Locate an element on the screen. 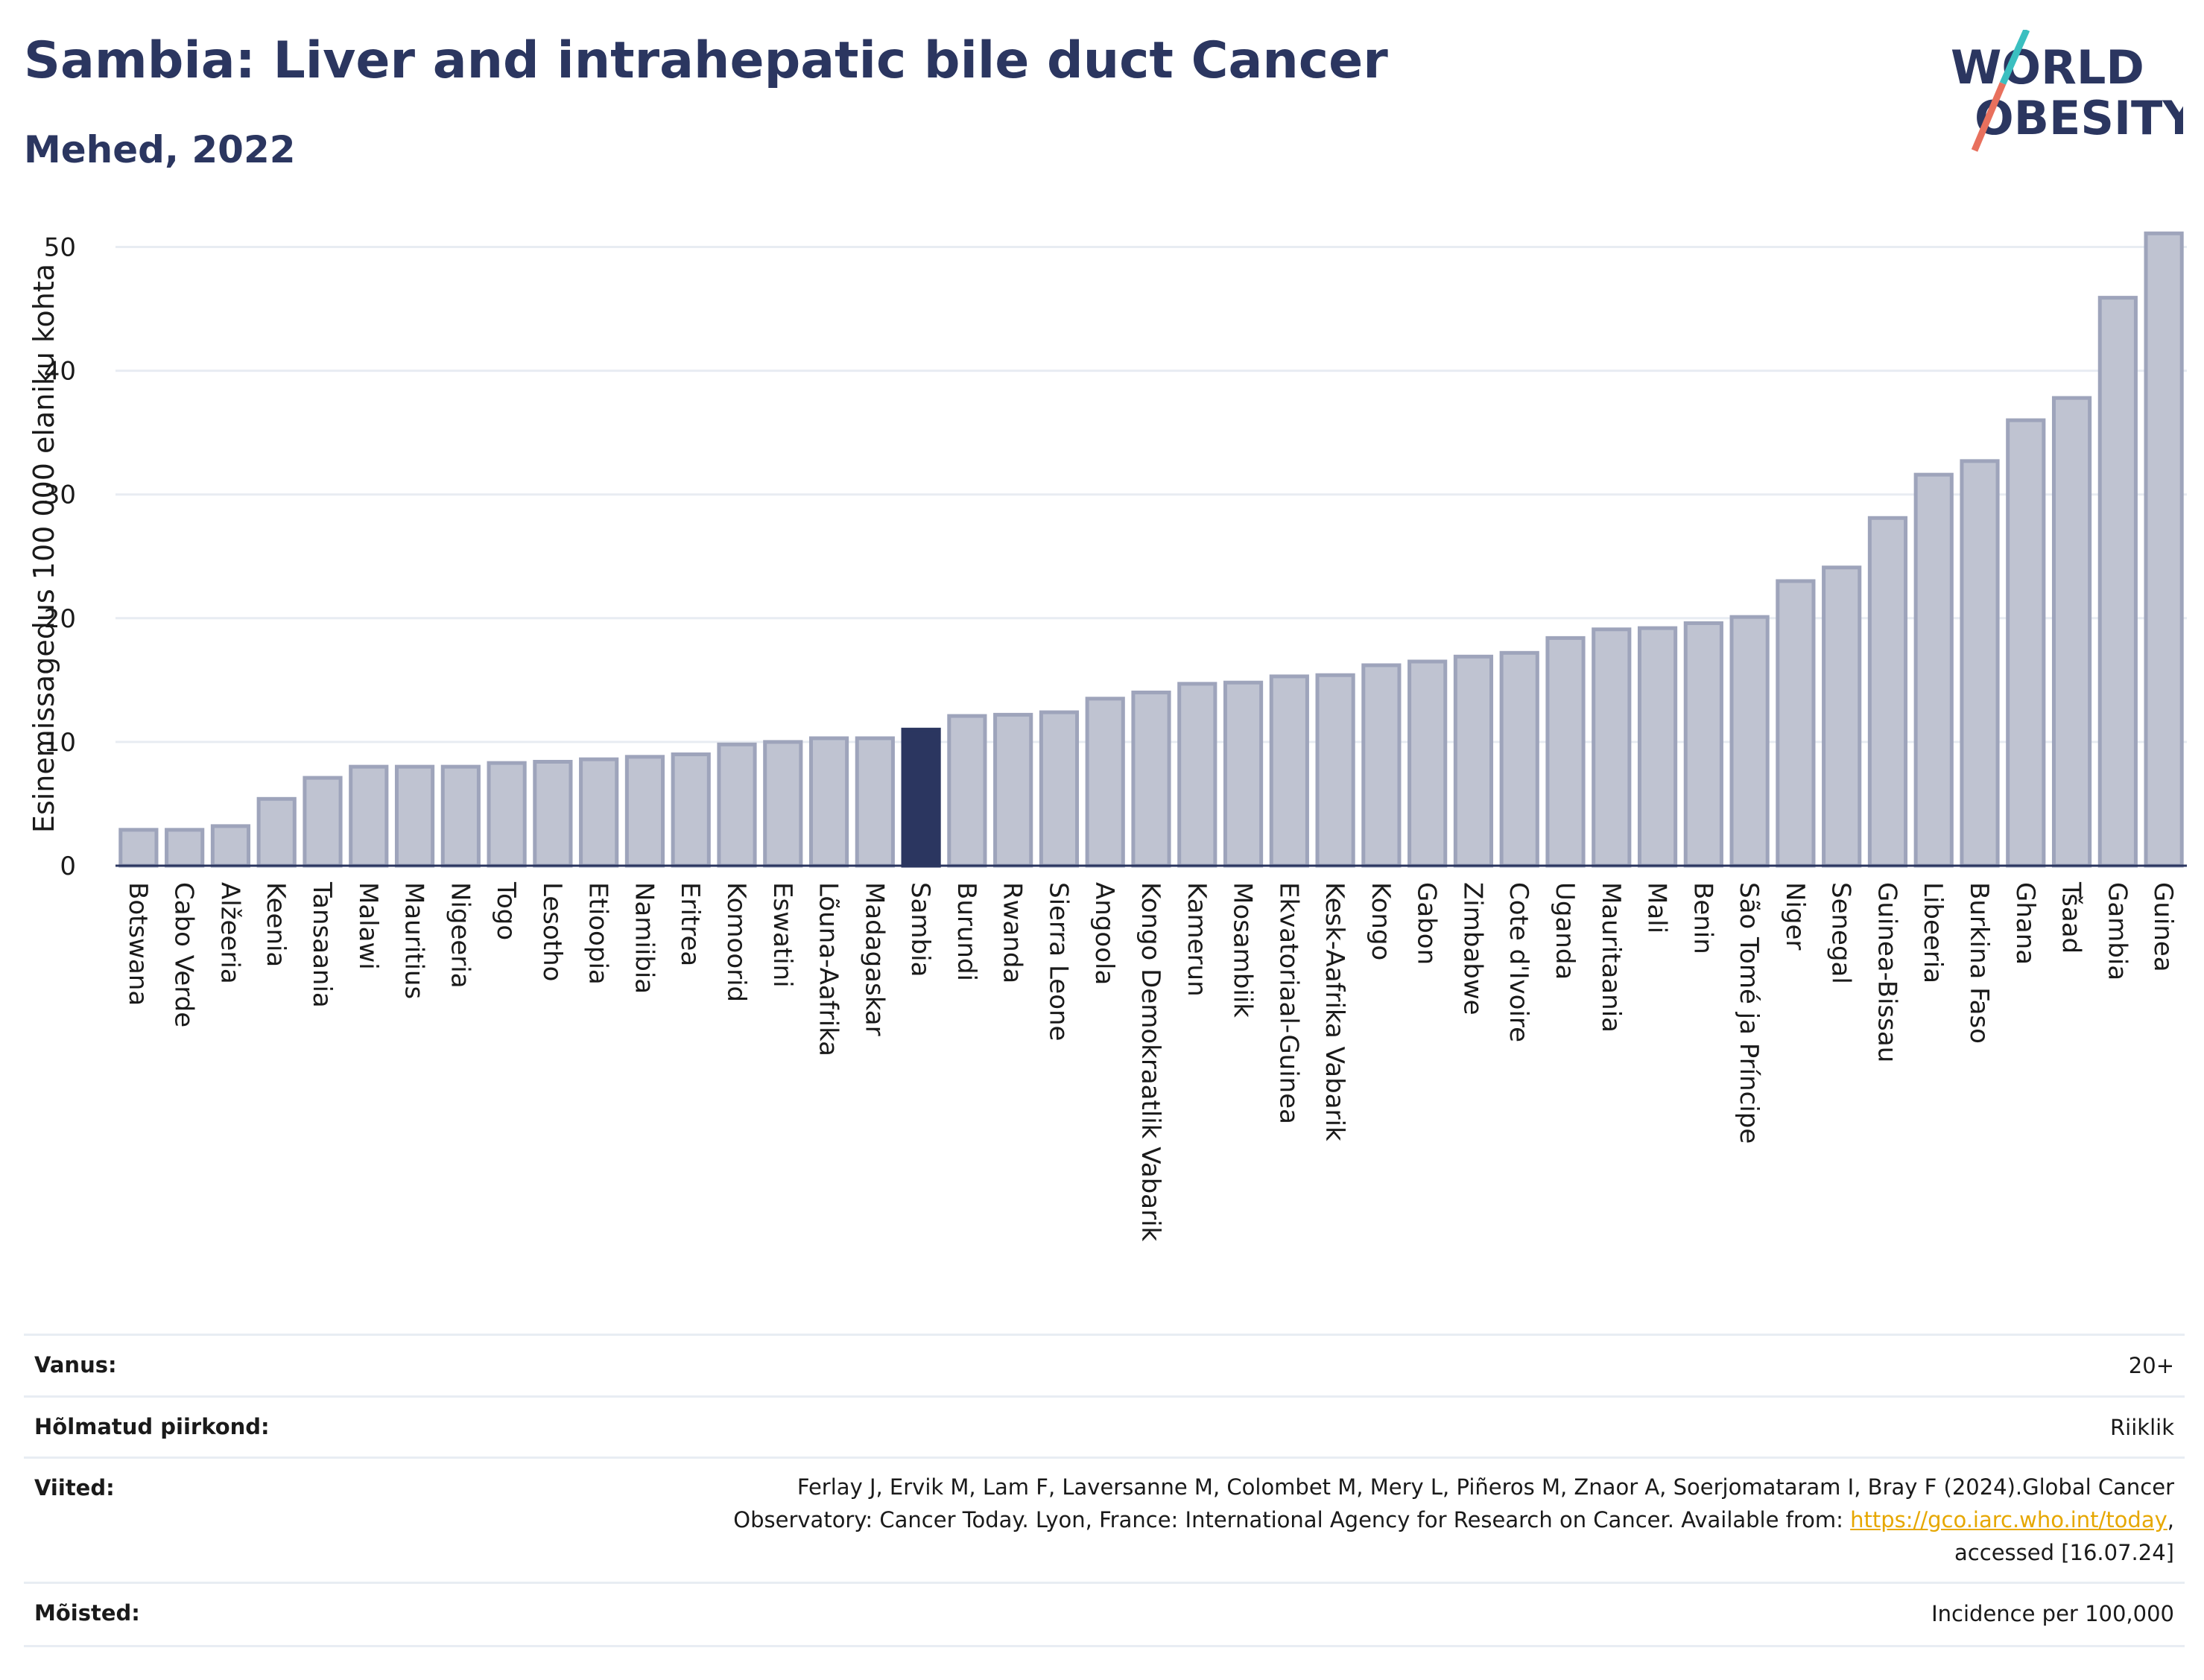 The image size is (2204, 1680). x-tick-label: Guinea is located at coordinates (2163, 927).